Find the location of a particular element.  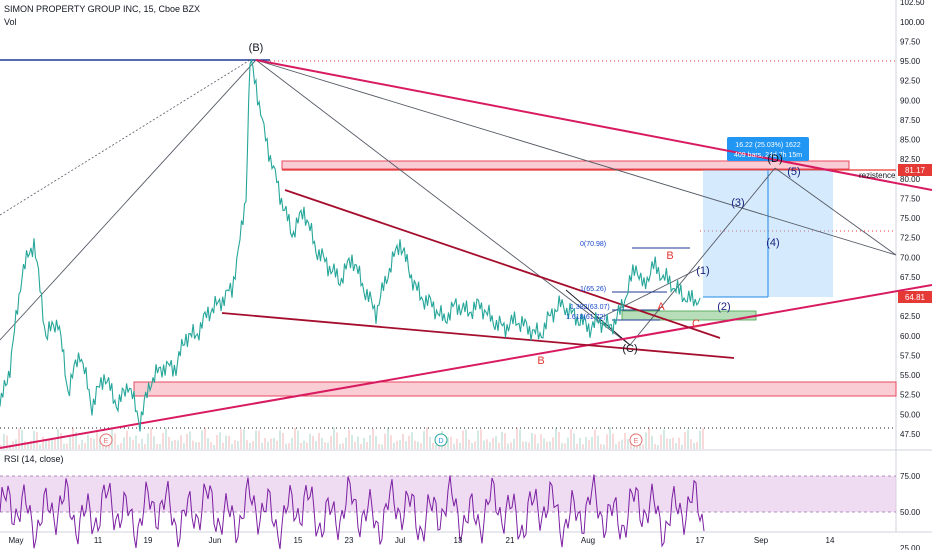

price-tick-label: 75.00 is located at coordinates (910, 218).